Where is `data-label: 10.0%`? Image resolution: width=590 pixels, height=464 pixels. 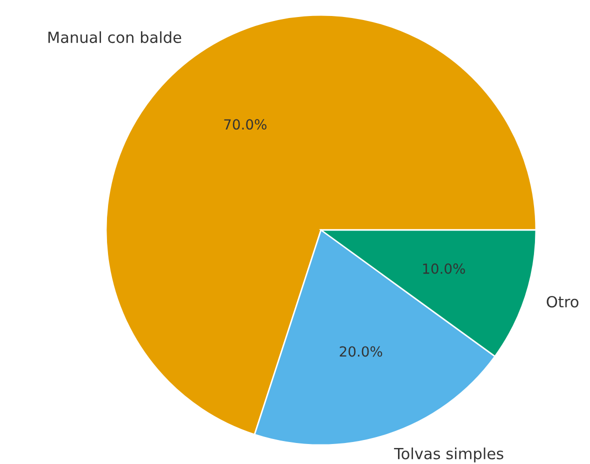 data-label: 10.0% is located at coordinates (444, 268).